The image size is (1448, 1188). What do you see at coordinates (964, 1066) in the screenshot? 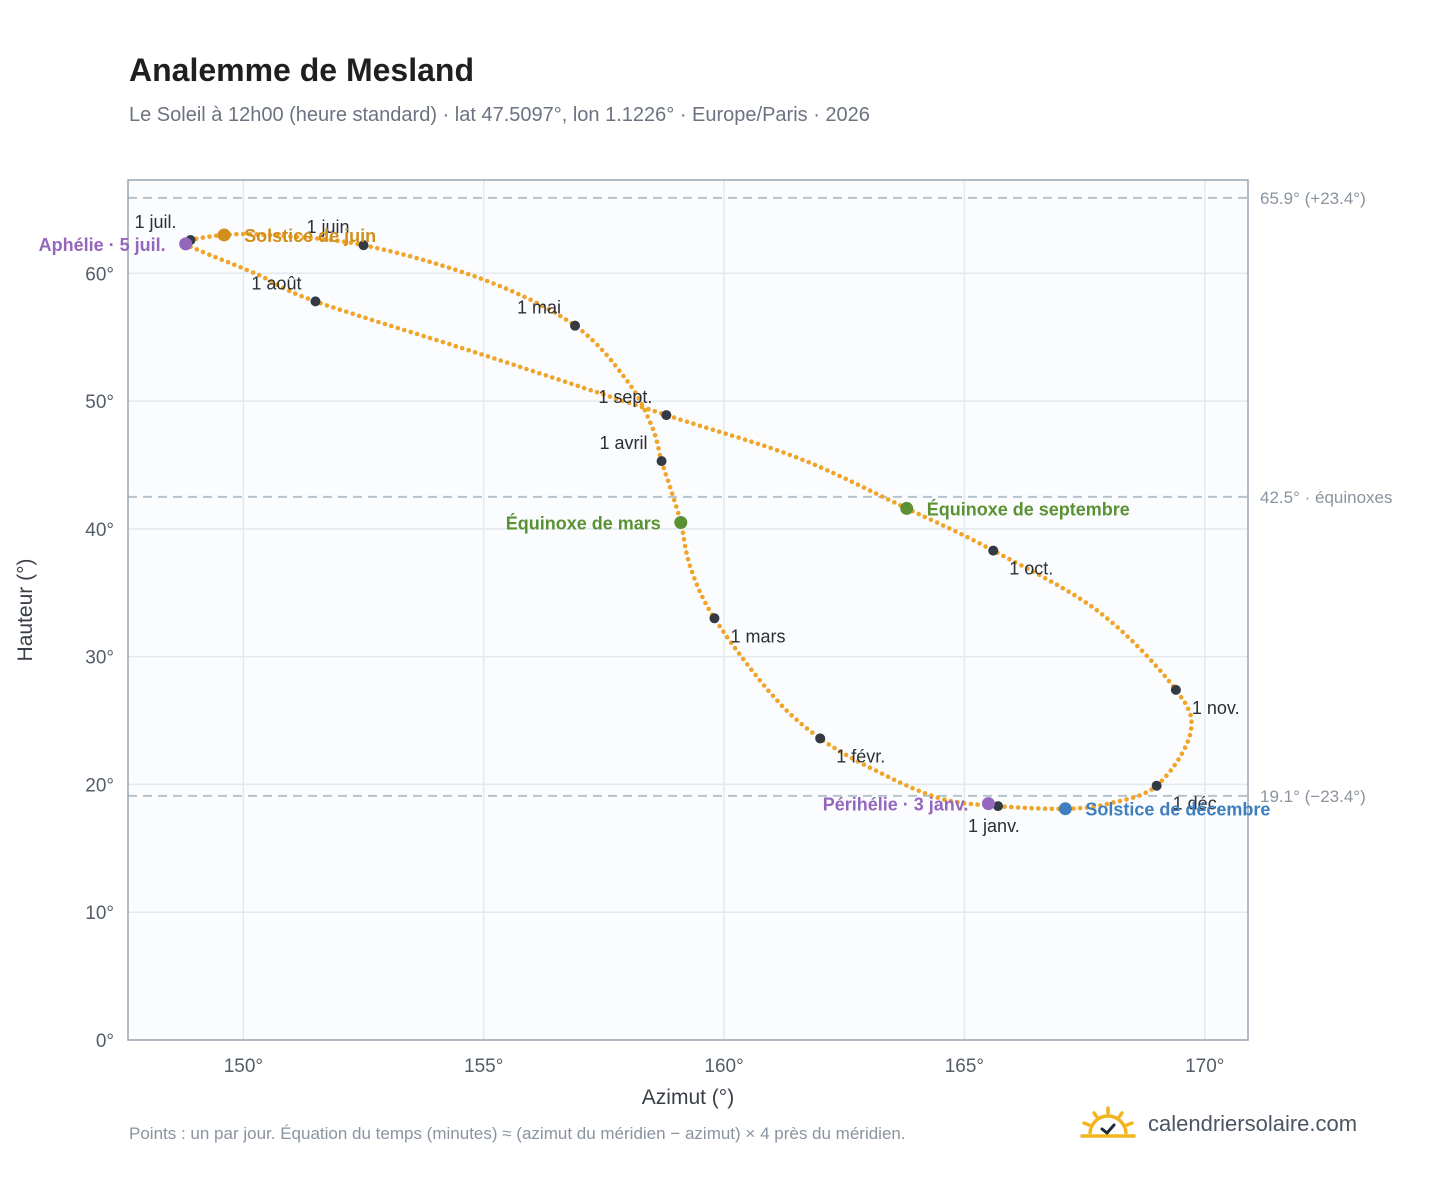
I see `x-tick-label: 165°` at bounding box center [964, 1066].